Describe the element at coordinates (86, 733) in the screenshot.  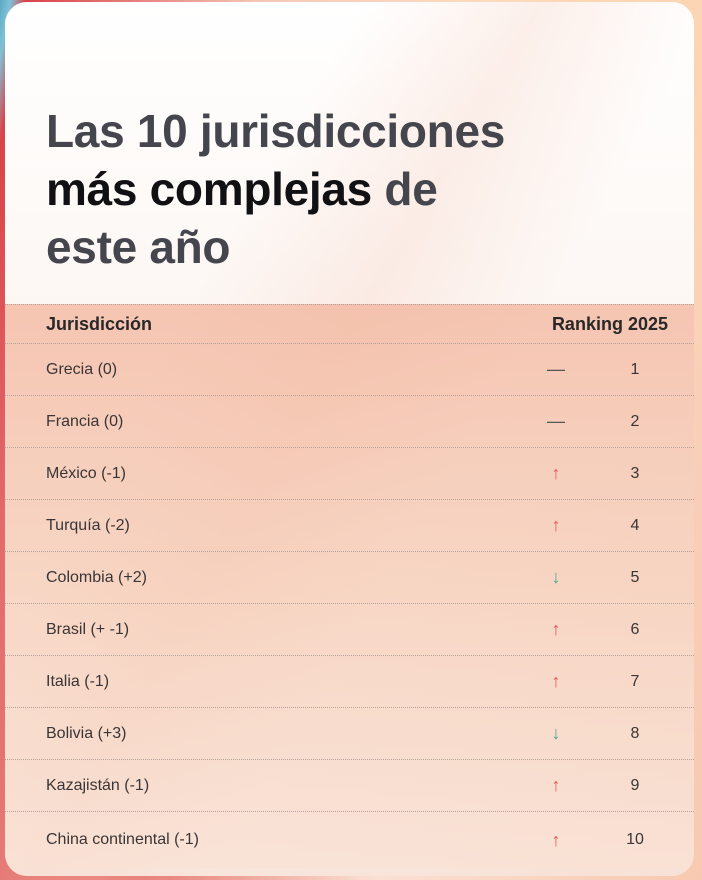
I see `jurisdiction-name: Bolivia (+3)` at that location.